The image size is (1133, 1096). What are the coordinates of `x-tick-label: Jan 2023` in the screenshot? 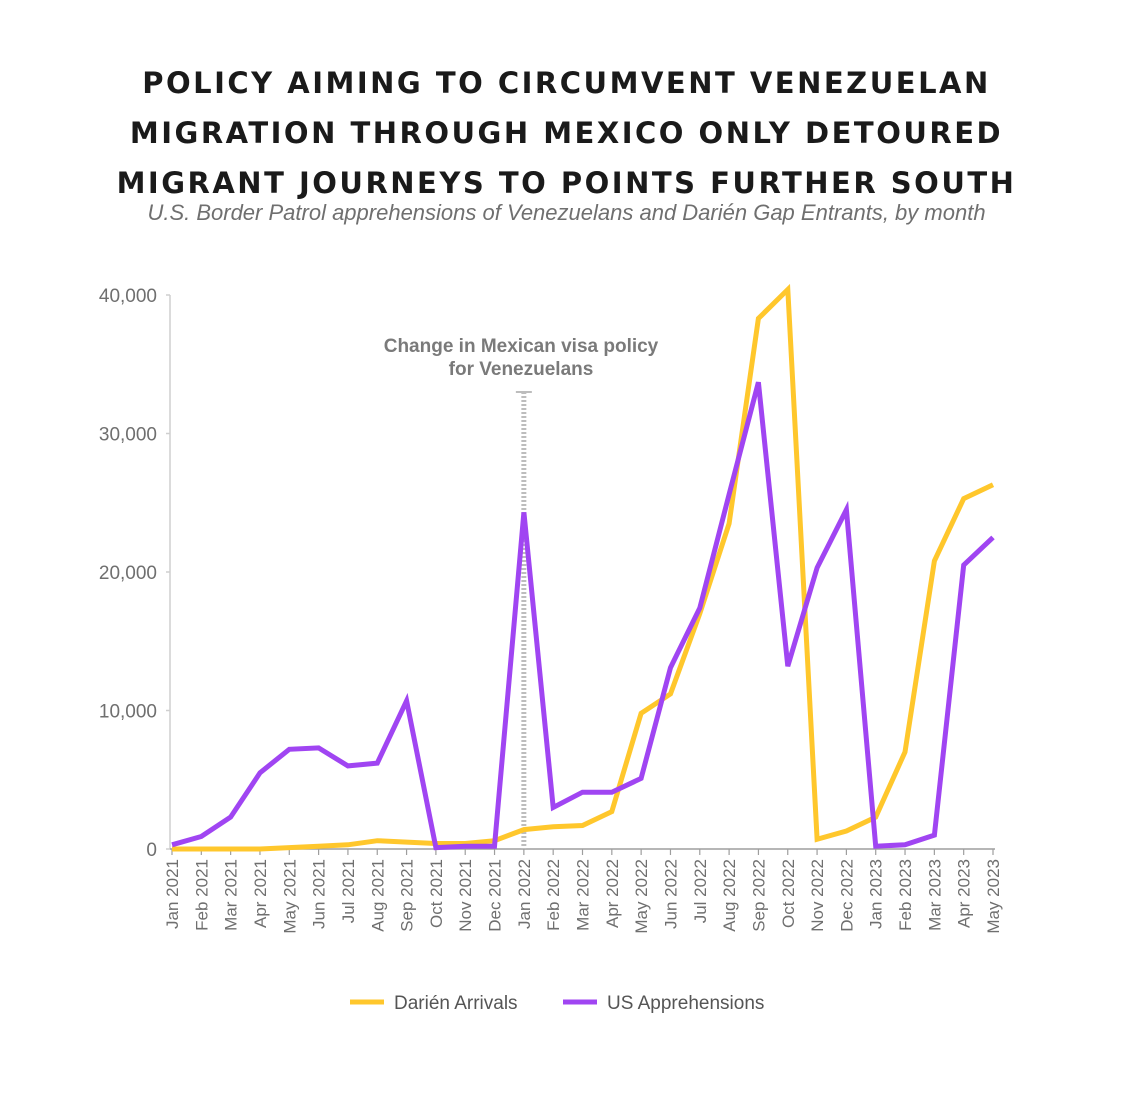 It's located at (876, 894).